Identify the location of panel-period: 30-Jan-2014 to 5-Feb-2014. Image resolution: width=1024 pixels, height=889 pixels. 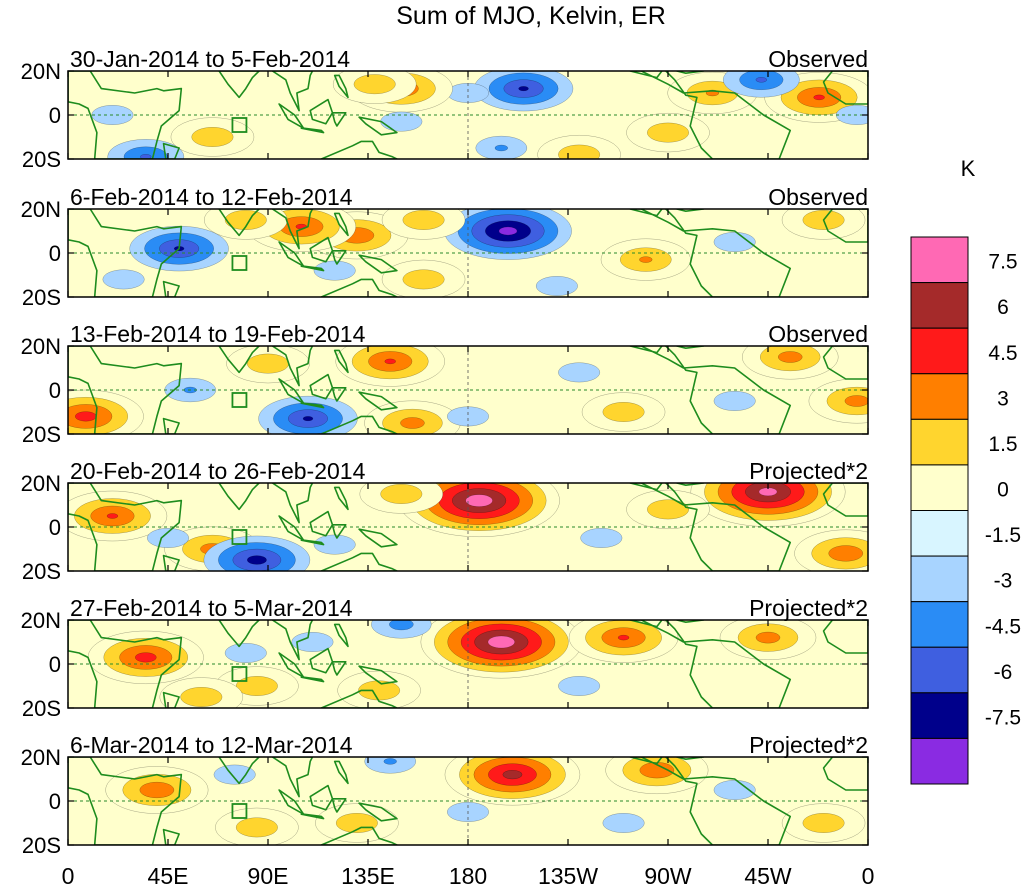
(210, 59).